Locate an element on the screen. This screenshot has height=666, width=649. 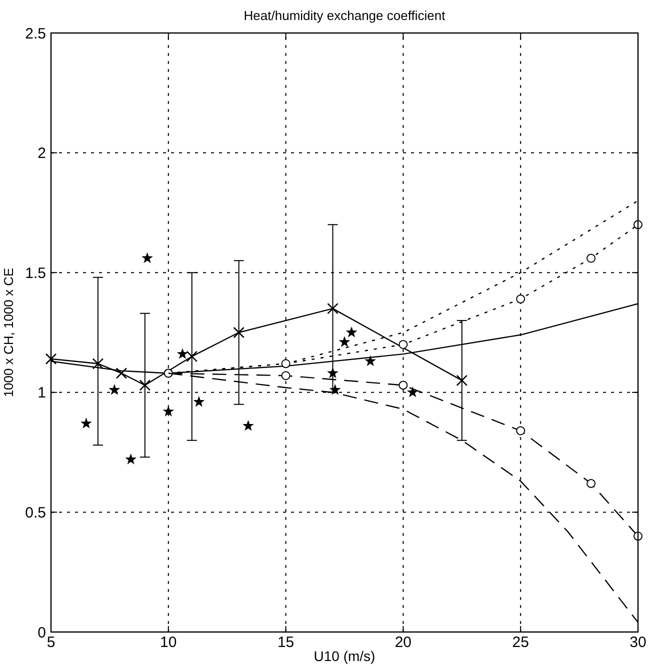
y-tick-label: 1.5 is located at coordinates (35, 273).